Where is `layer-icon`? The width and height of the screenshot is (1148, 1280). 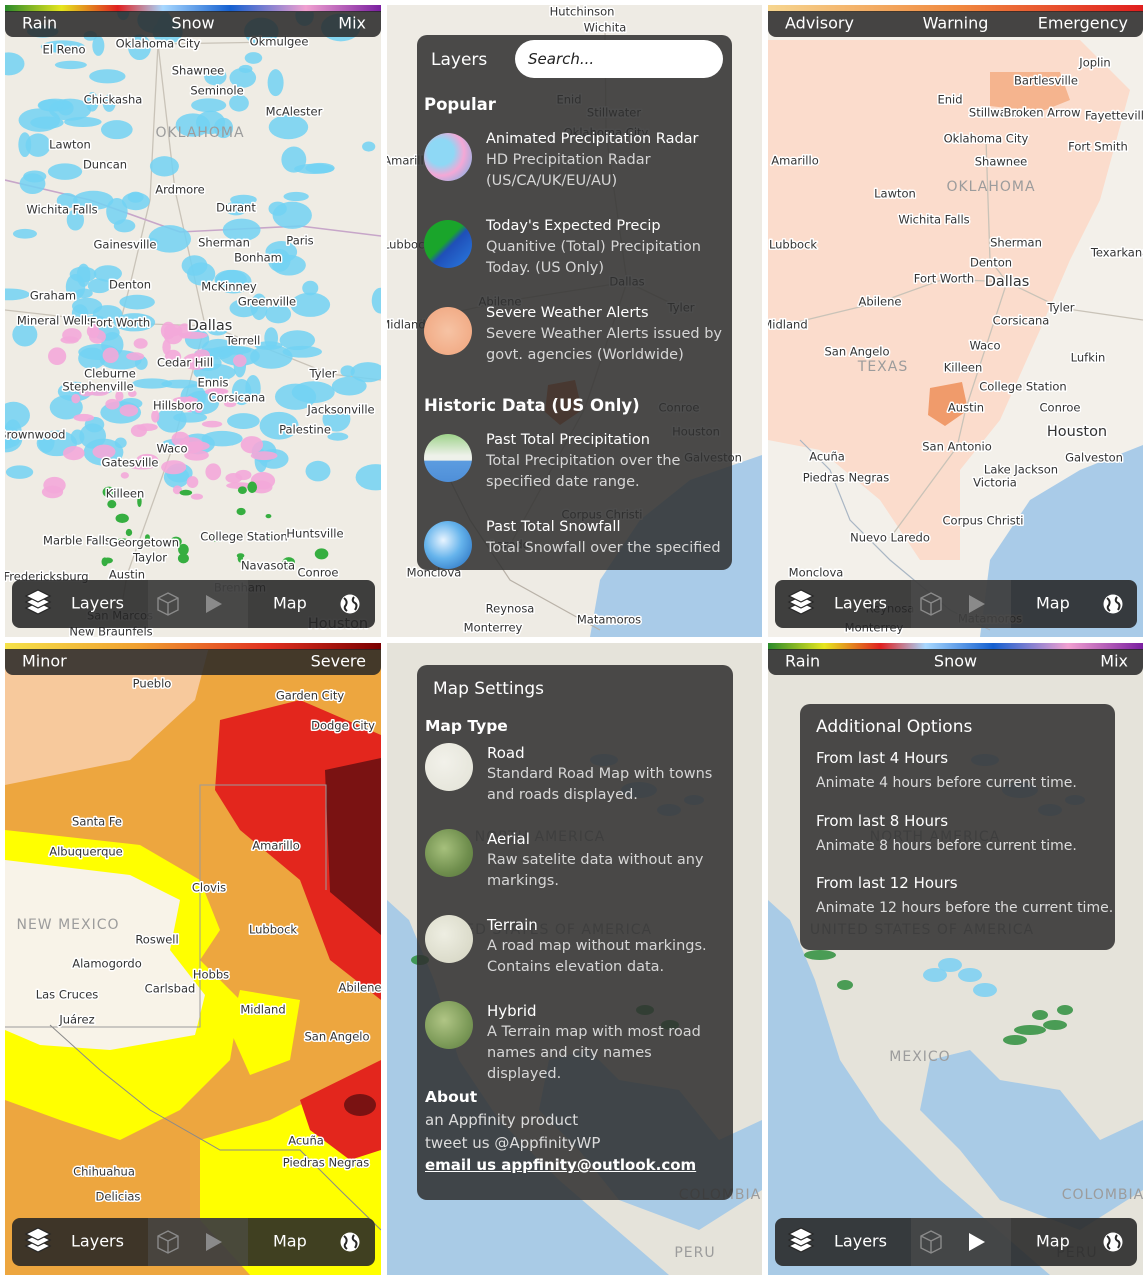
layer-icon is located at coordinates (448, 157).